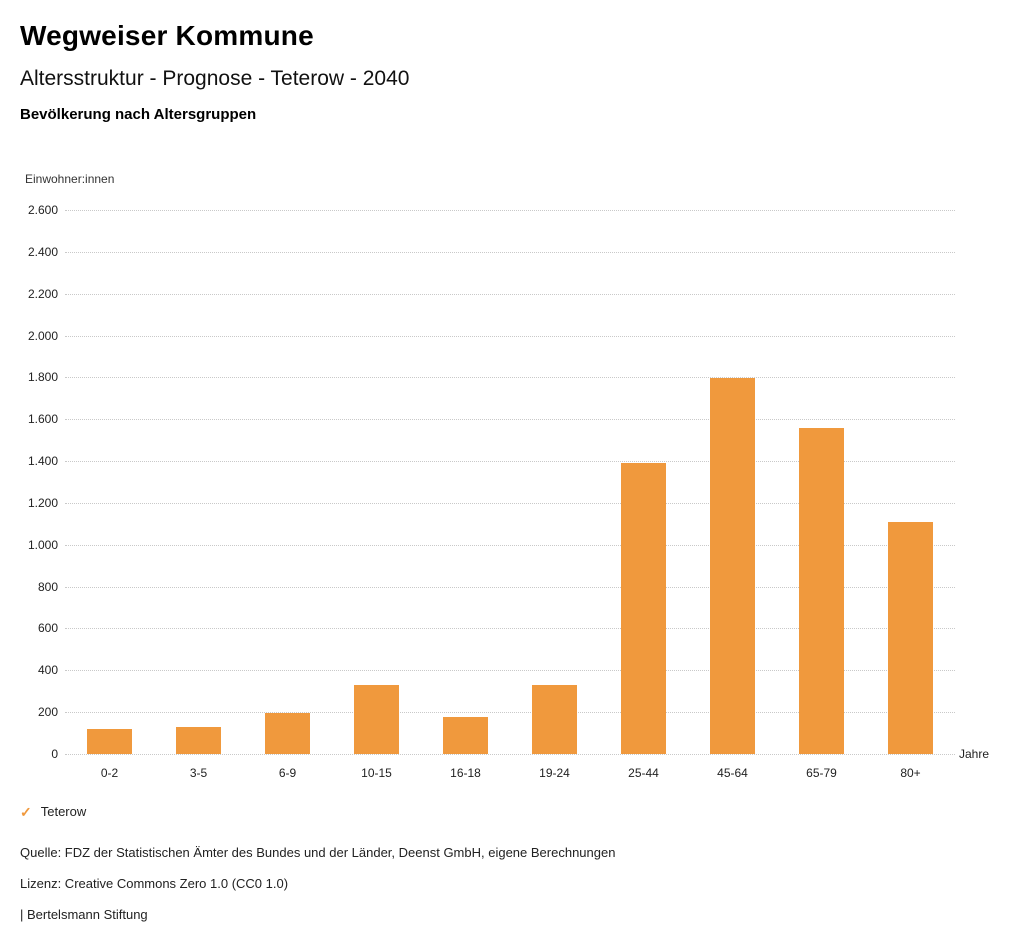 This screenshot has width=1024, height=946. What do you see at coordinates (42, 544) in the screenshot?
I see `y-tick-label: 1.000` at bounding box center [42, 544].